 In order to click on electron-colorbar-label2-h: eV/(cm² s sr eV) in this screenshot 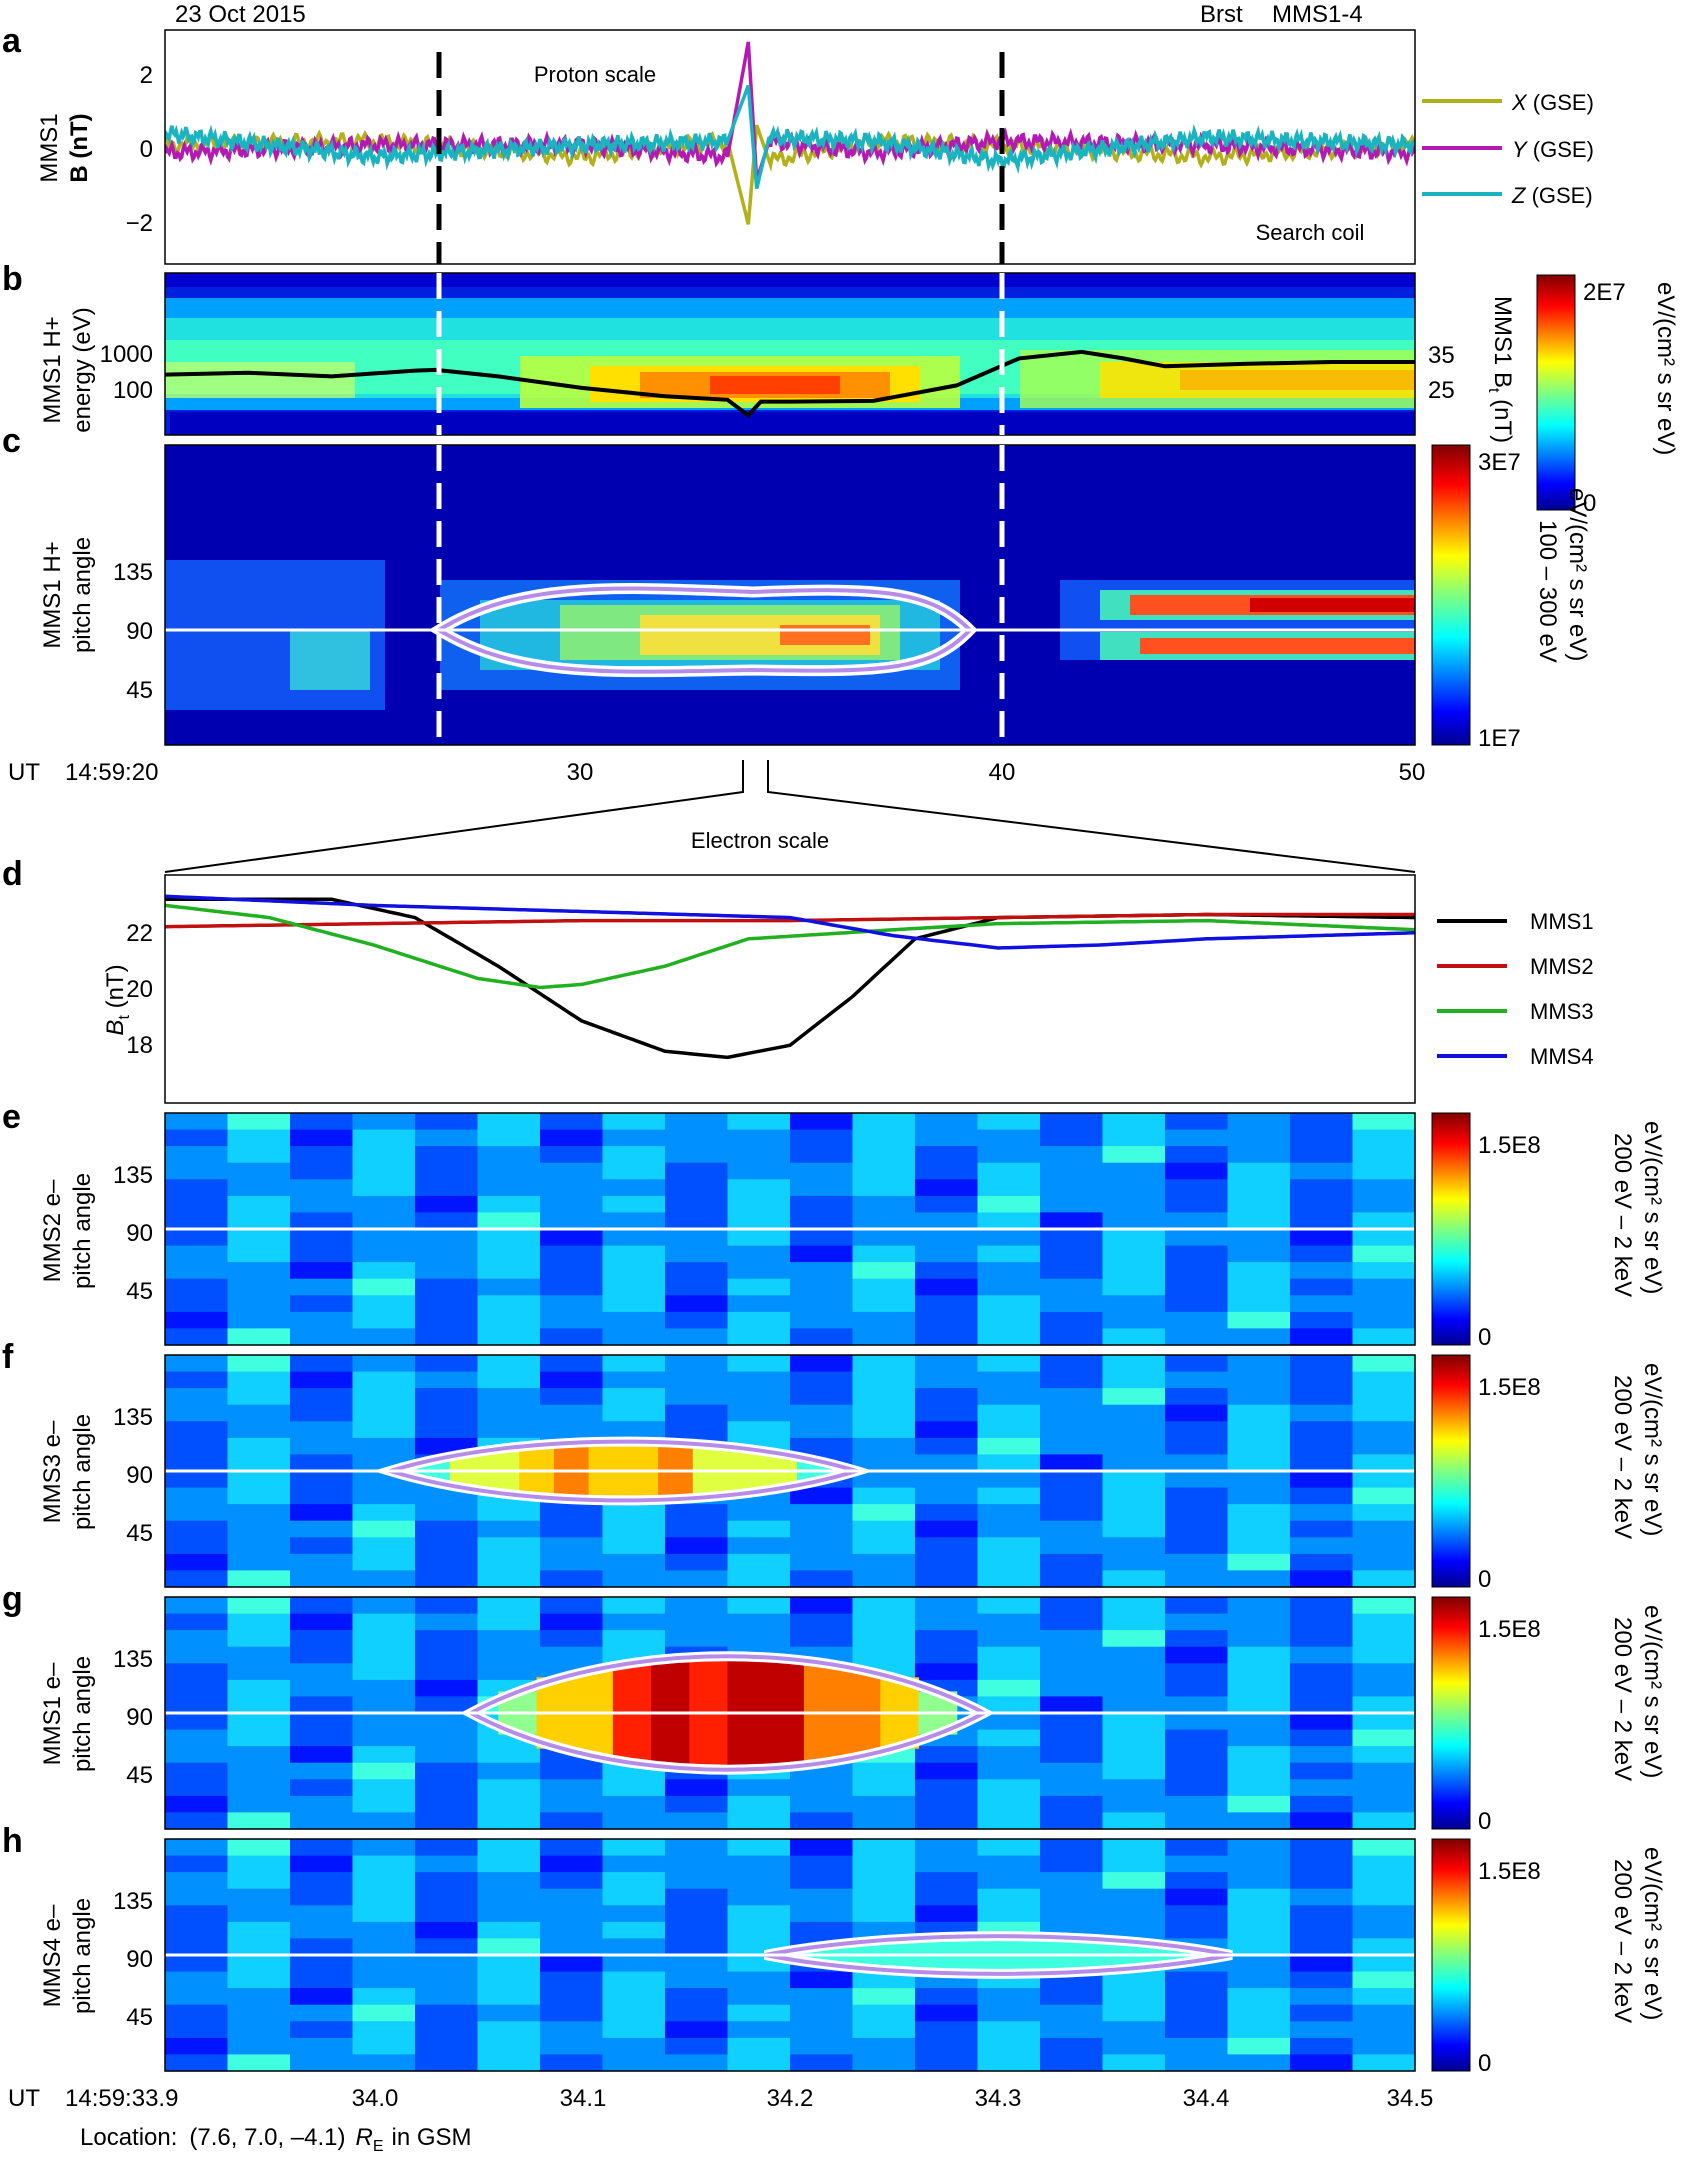, I will do `click(1652, 1933)`.